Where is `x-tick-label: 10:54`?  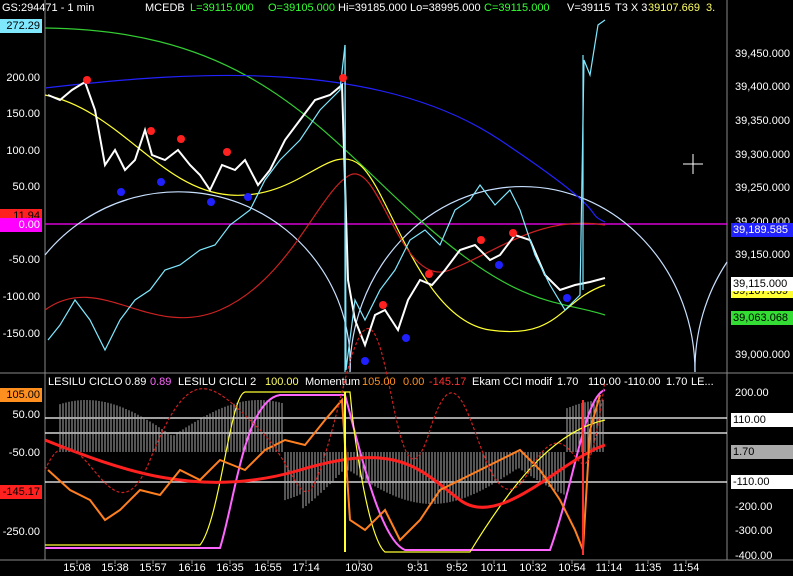 x-tick-label: 10:54 is located at coordinates (572, 568).